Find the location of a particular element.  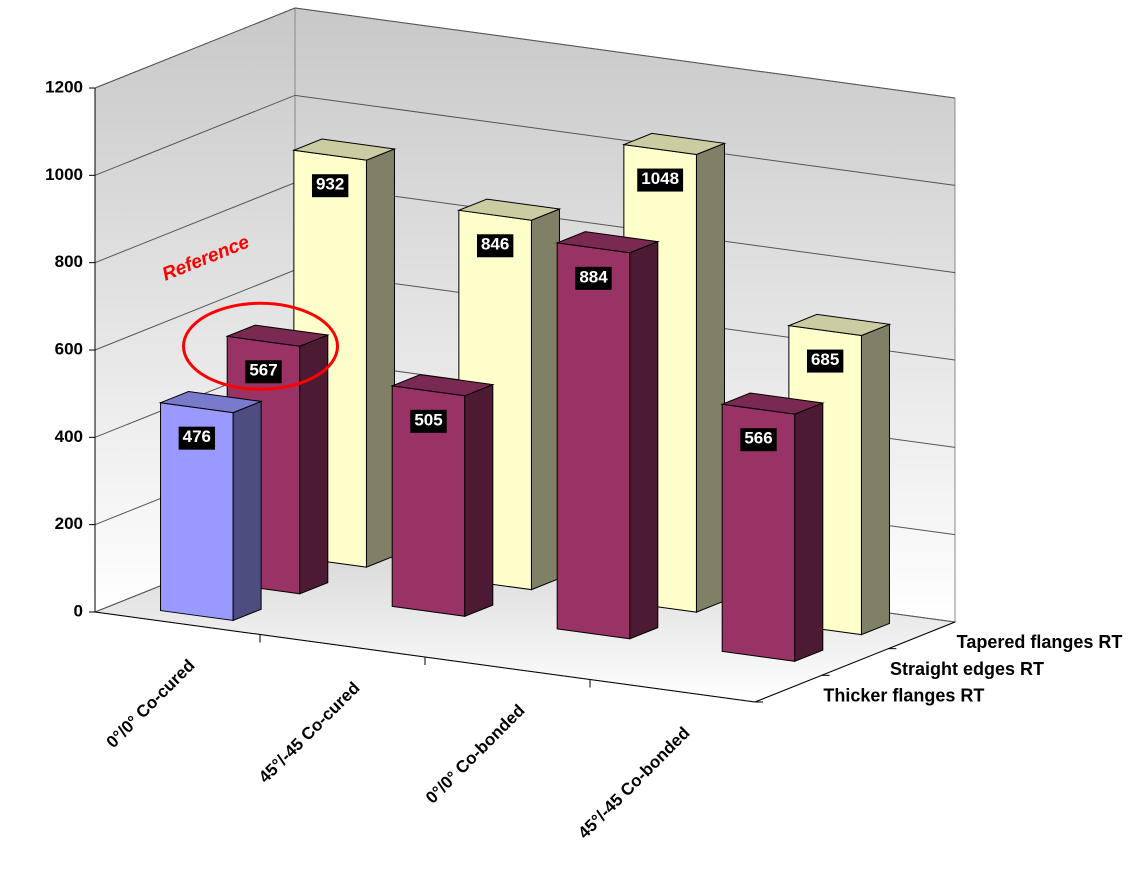

x-tick-label: 0°/0° Co-bonded is located at coordinates (475, 754).